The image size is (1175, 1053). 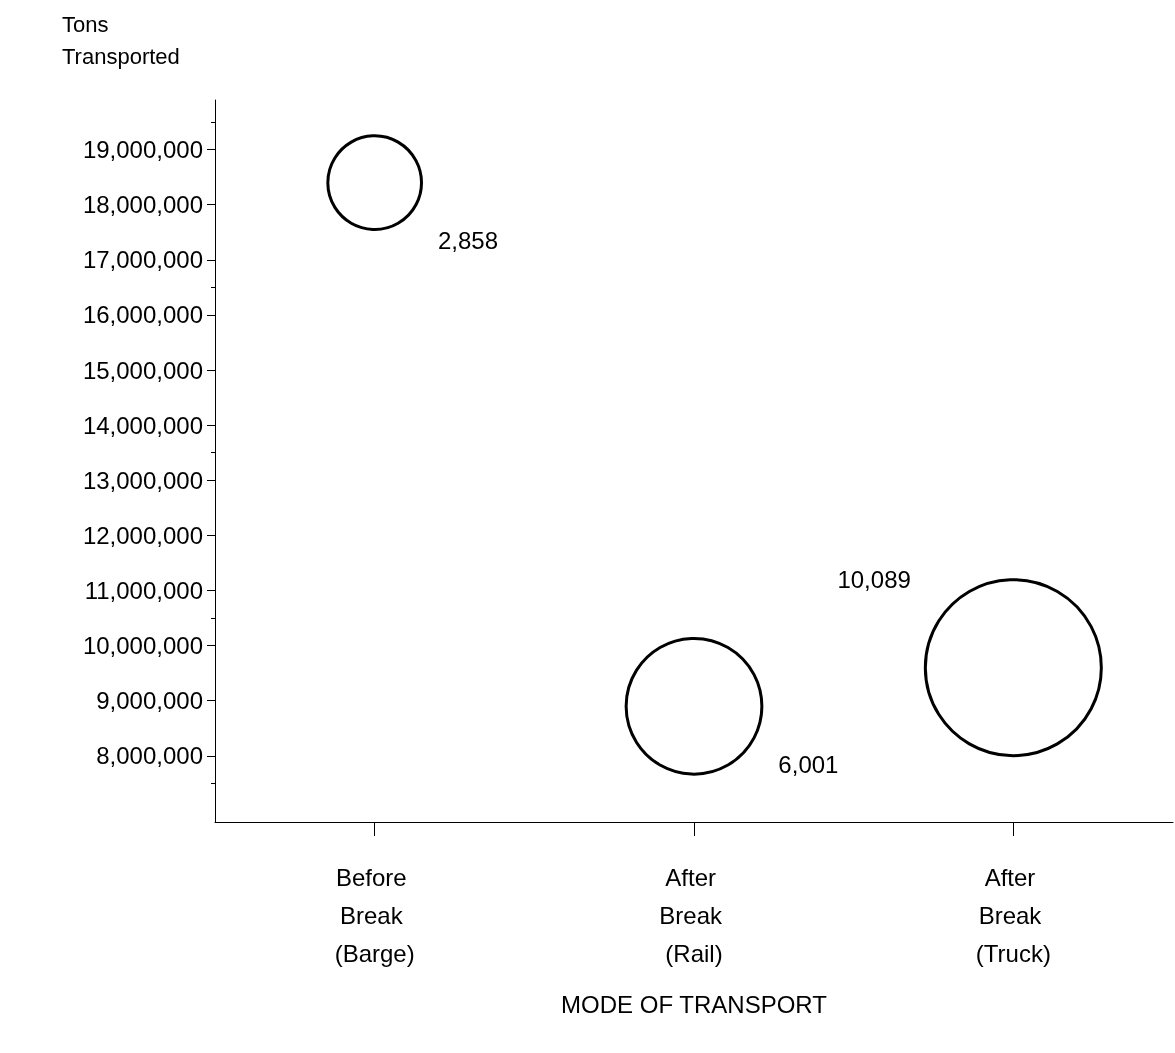 I want to click on y-axis-title: Tons Transported, so click(x=121, y=40).